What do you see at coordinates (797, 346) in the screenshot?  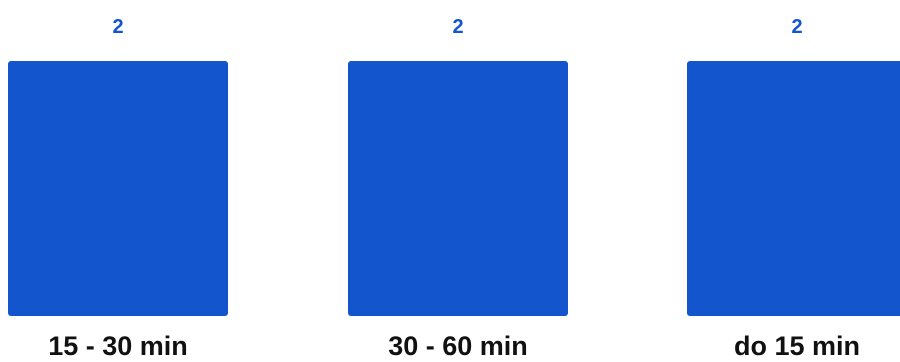 I see `category-label-3: do 15 min` at bounding box center [797, 346].